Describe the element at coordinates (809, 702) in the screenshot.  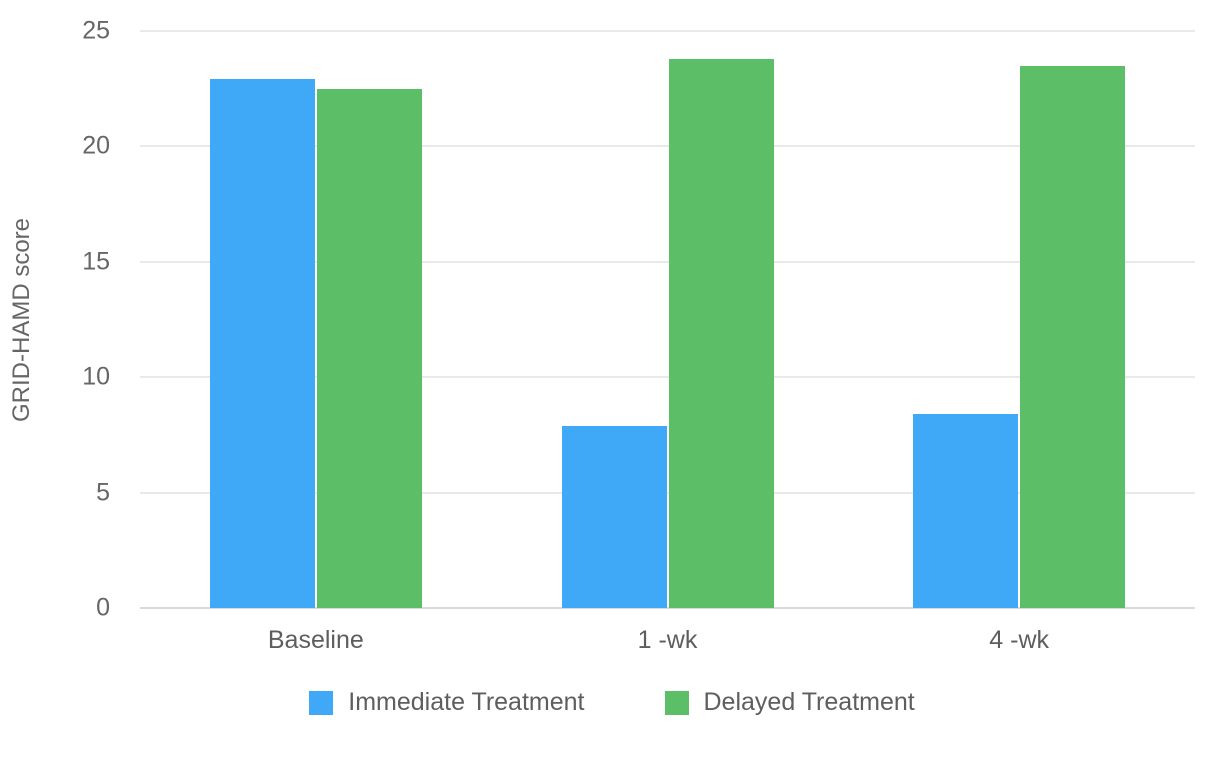
I see `legend-label-delayed-treatment: Delayed Treatment` at that location.